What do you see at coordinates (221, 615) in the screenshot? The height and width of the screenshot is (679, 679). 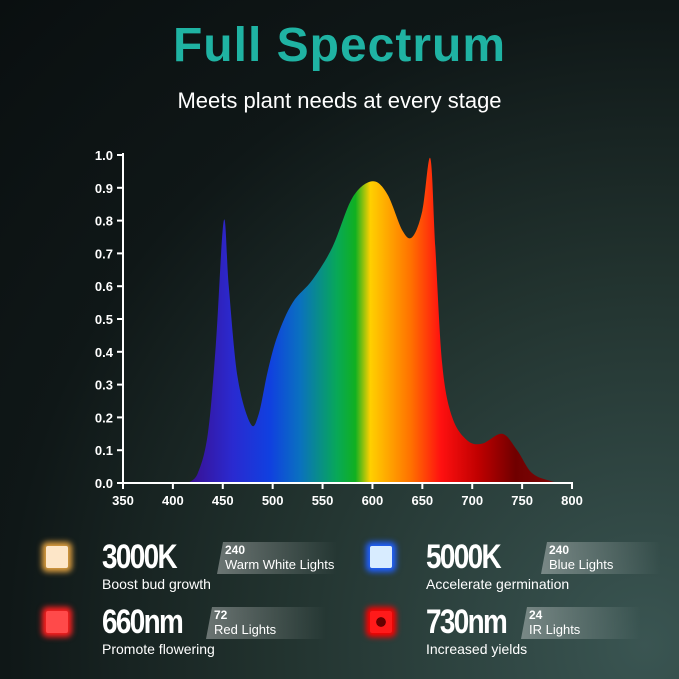 I see `led-count: 72` at bounding box center [221, 615].